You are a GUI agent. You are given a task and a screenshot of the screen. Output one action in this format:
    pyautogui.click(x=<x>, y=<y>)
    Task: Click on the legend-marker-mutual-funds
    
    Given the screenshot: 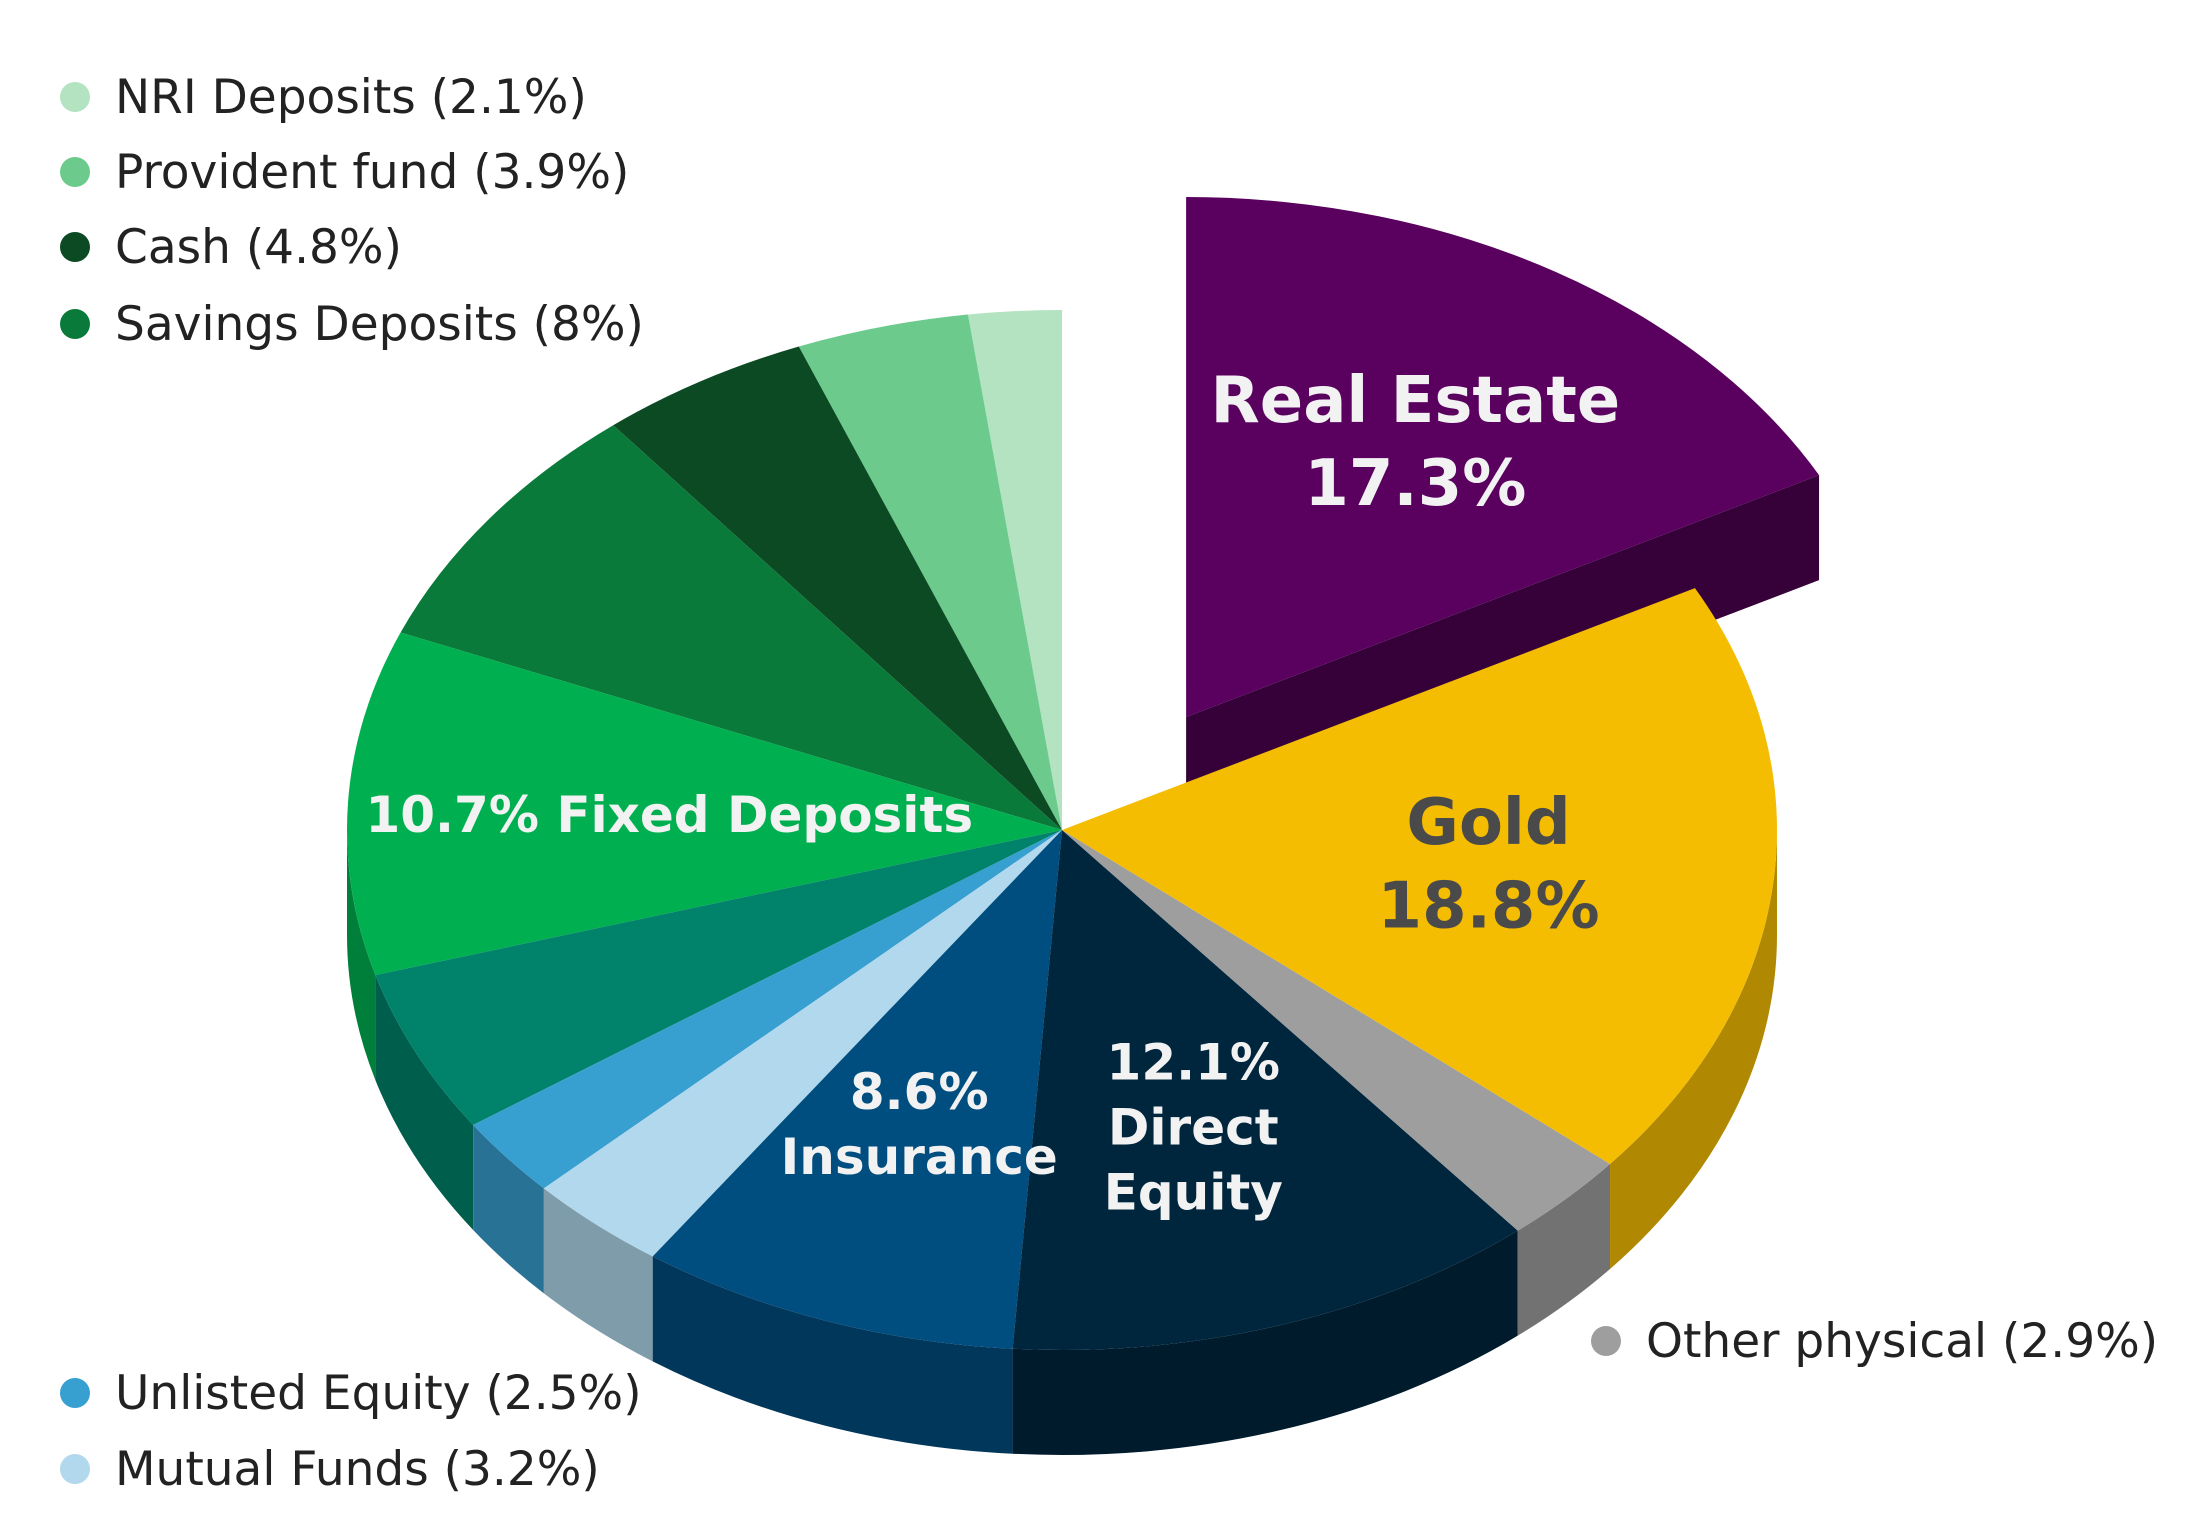 What is the action you would take?
    pyautogui.click(x=75, y=1469)
    